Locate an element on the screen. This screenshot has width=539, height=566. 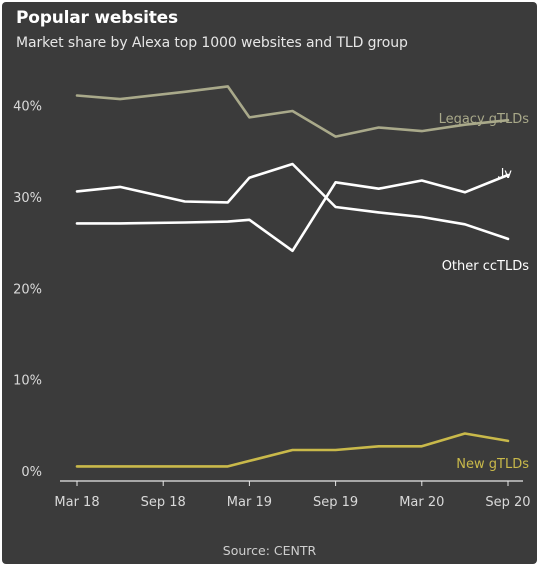
series-line-new-gtlds is located at coordinates (292, 450).